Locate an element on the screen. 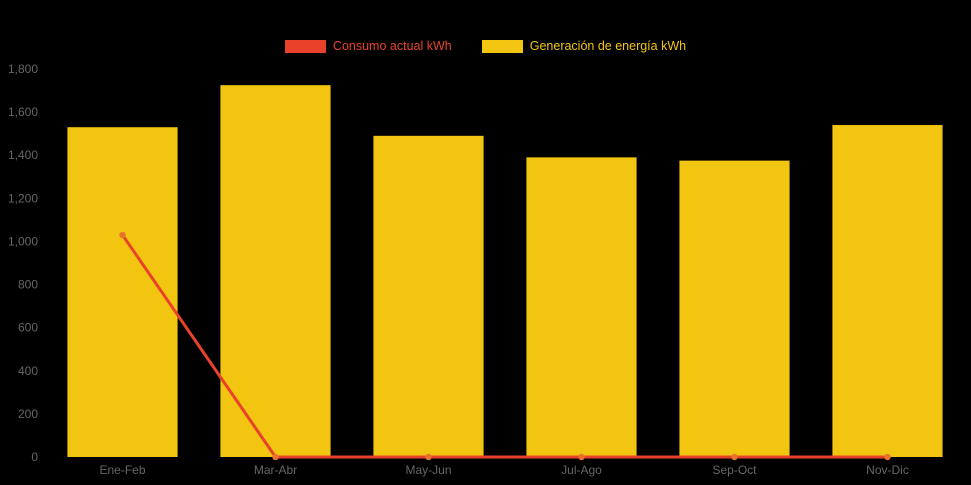 This screenshot has height=485, width=971. legend-item-consumo-actual: Consumo actual kWh is located at coordinates (368, 46).